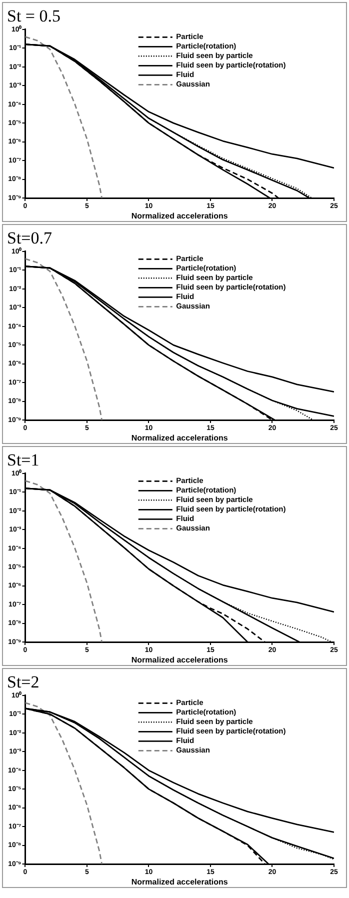 Image resolution: width=349 pixels, height=898 pixels. I want to click on chart-title: St=0.7, so click(30, 238).